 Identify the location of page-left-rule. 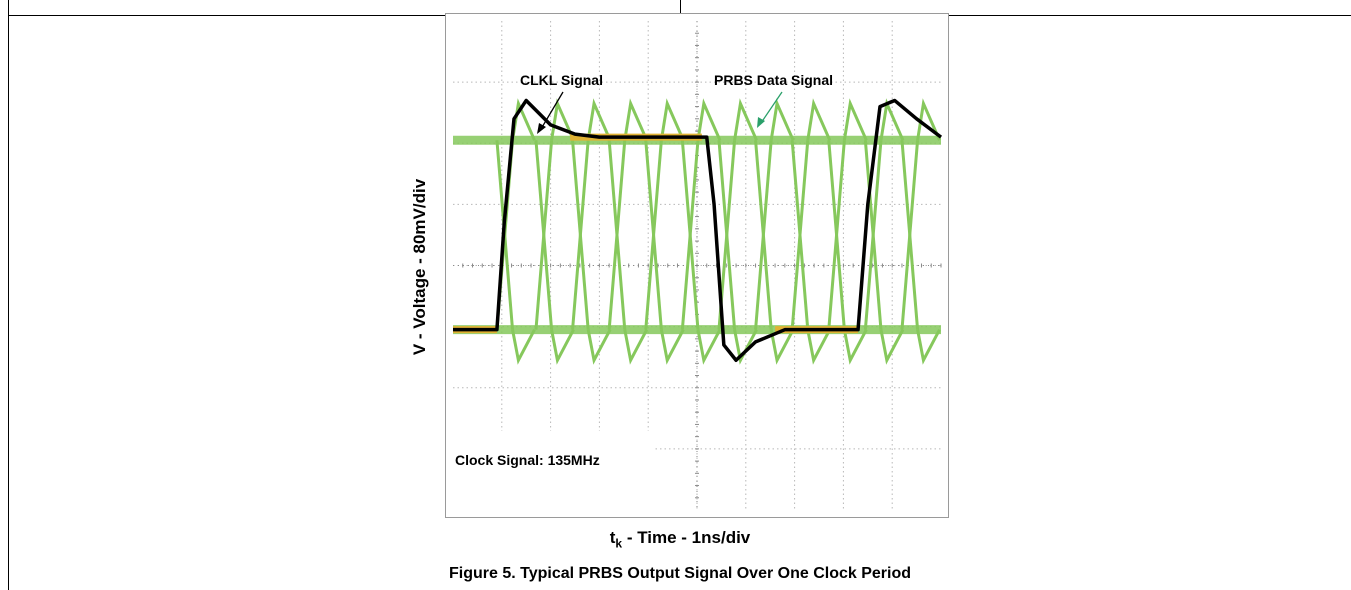
(8, 295).